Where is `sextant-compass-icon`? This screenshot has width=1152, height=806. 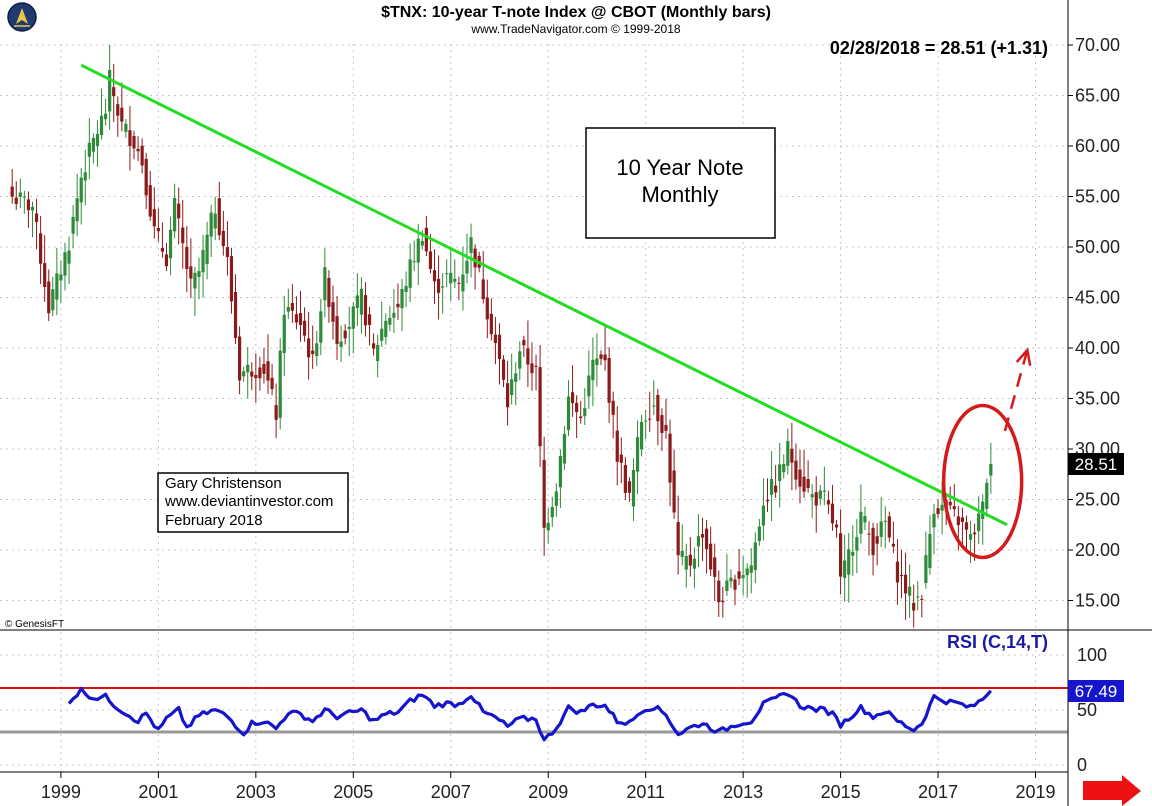 sextant-compass-icon is located at coordinates (22, 17).